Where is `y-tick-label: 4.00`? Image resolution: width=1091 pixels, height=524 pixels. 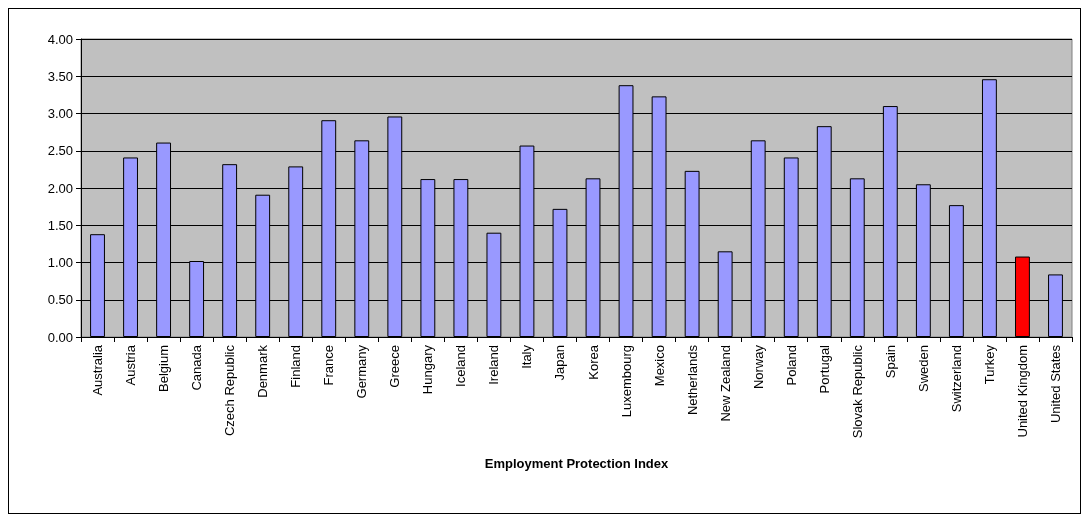
y-tick-label: 4.00 is located at coordinates (60, 39).